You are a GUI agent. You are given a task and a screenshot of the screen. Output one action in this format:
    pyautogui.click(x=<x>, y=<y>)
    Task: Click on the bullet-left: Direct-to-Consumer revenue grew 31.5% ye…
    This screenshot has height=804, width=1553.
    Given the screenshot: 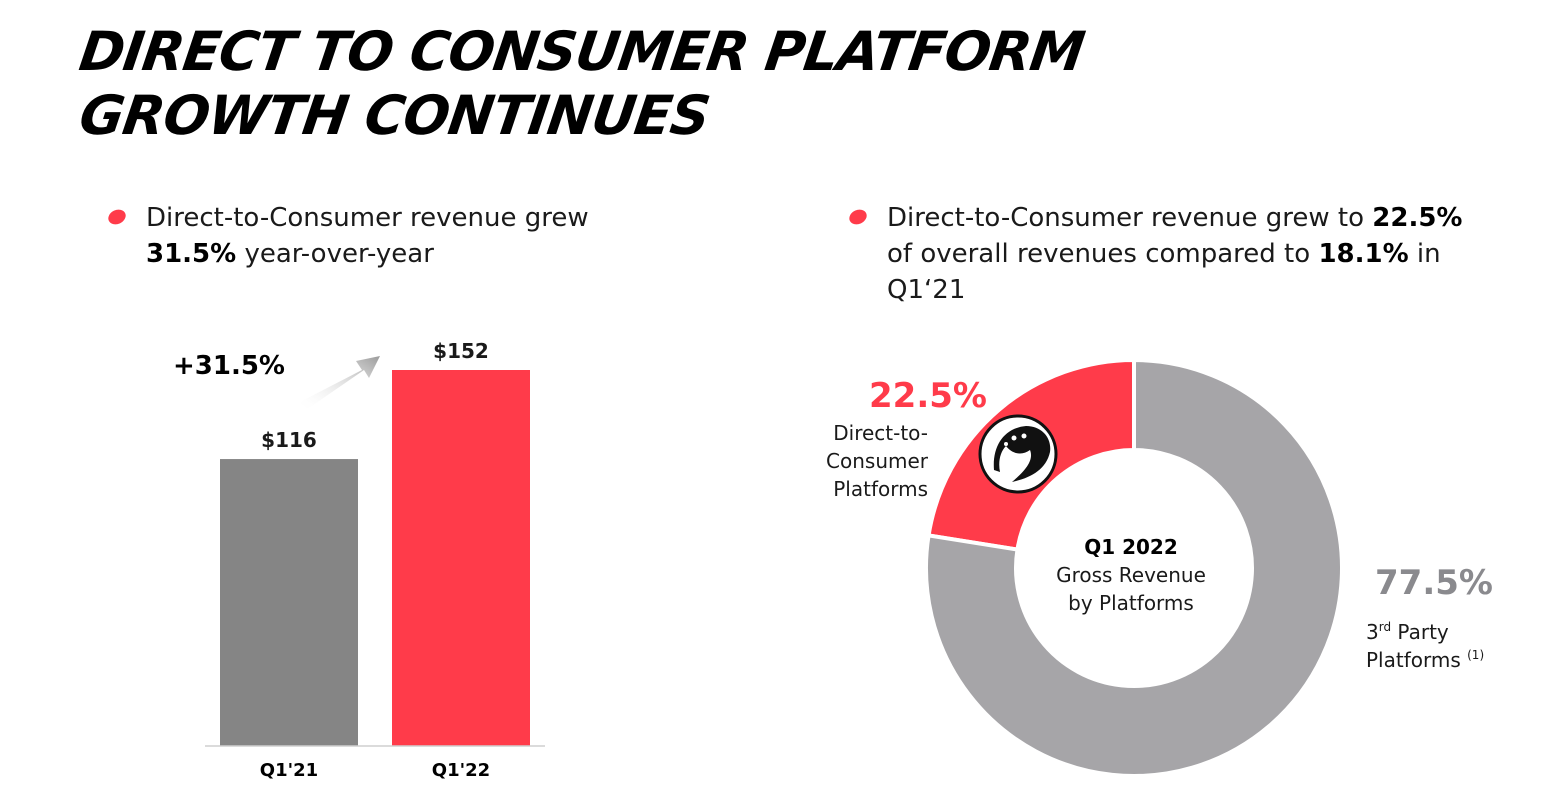 What is the action you would take?
    pyautogui.click(x=405, y=236)
    